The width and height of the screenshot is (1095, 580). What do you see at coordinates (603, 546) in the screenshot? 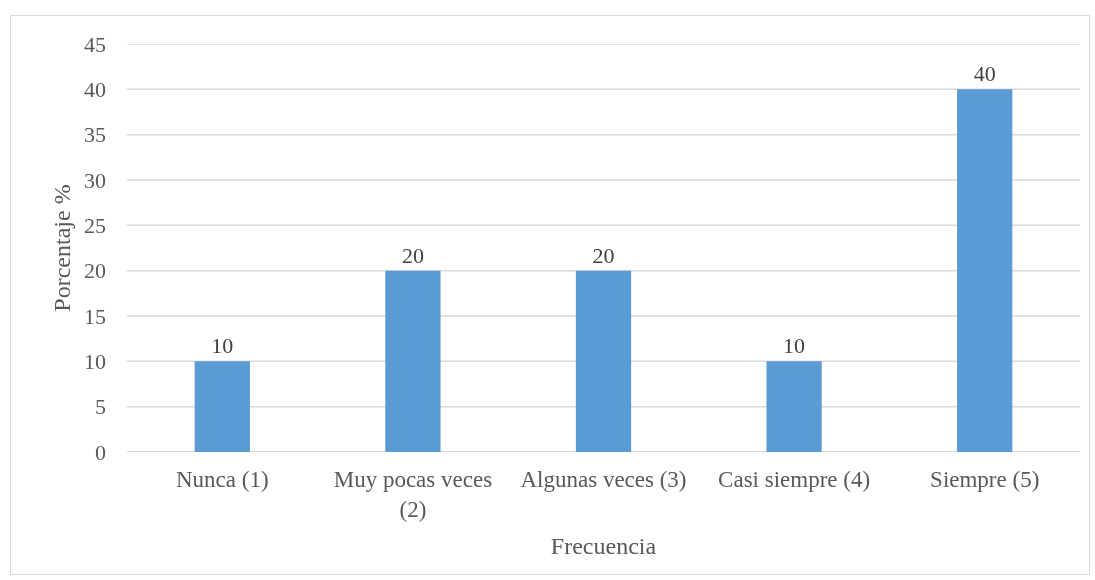
I see `x-axis-title: Frecuencia` at bounding box center [603, 546].